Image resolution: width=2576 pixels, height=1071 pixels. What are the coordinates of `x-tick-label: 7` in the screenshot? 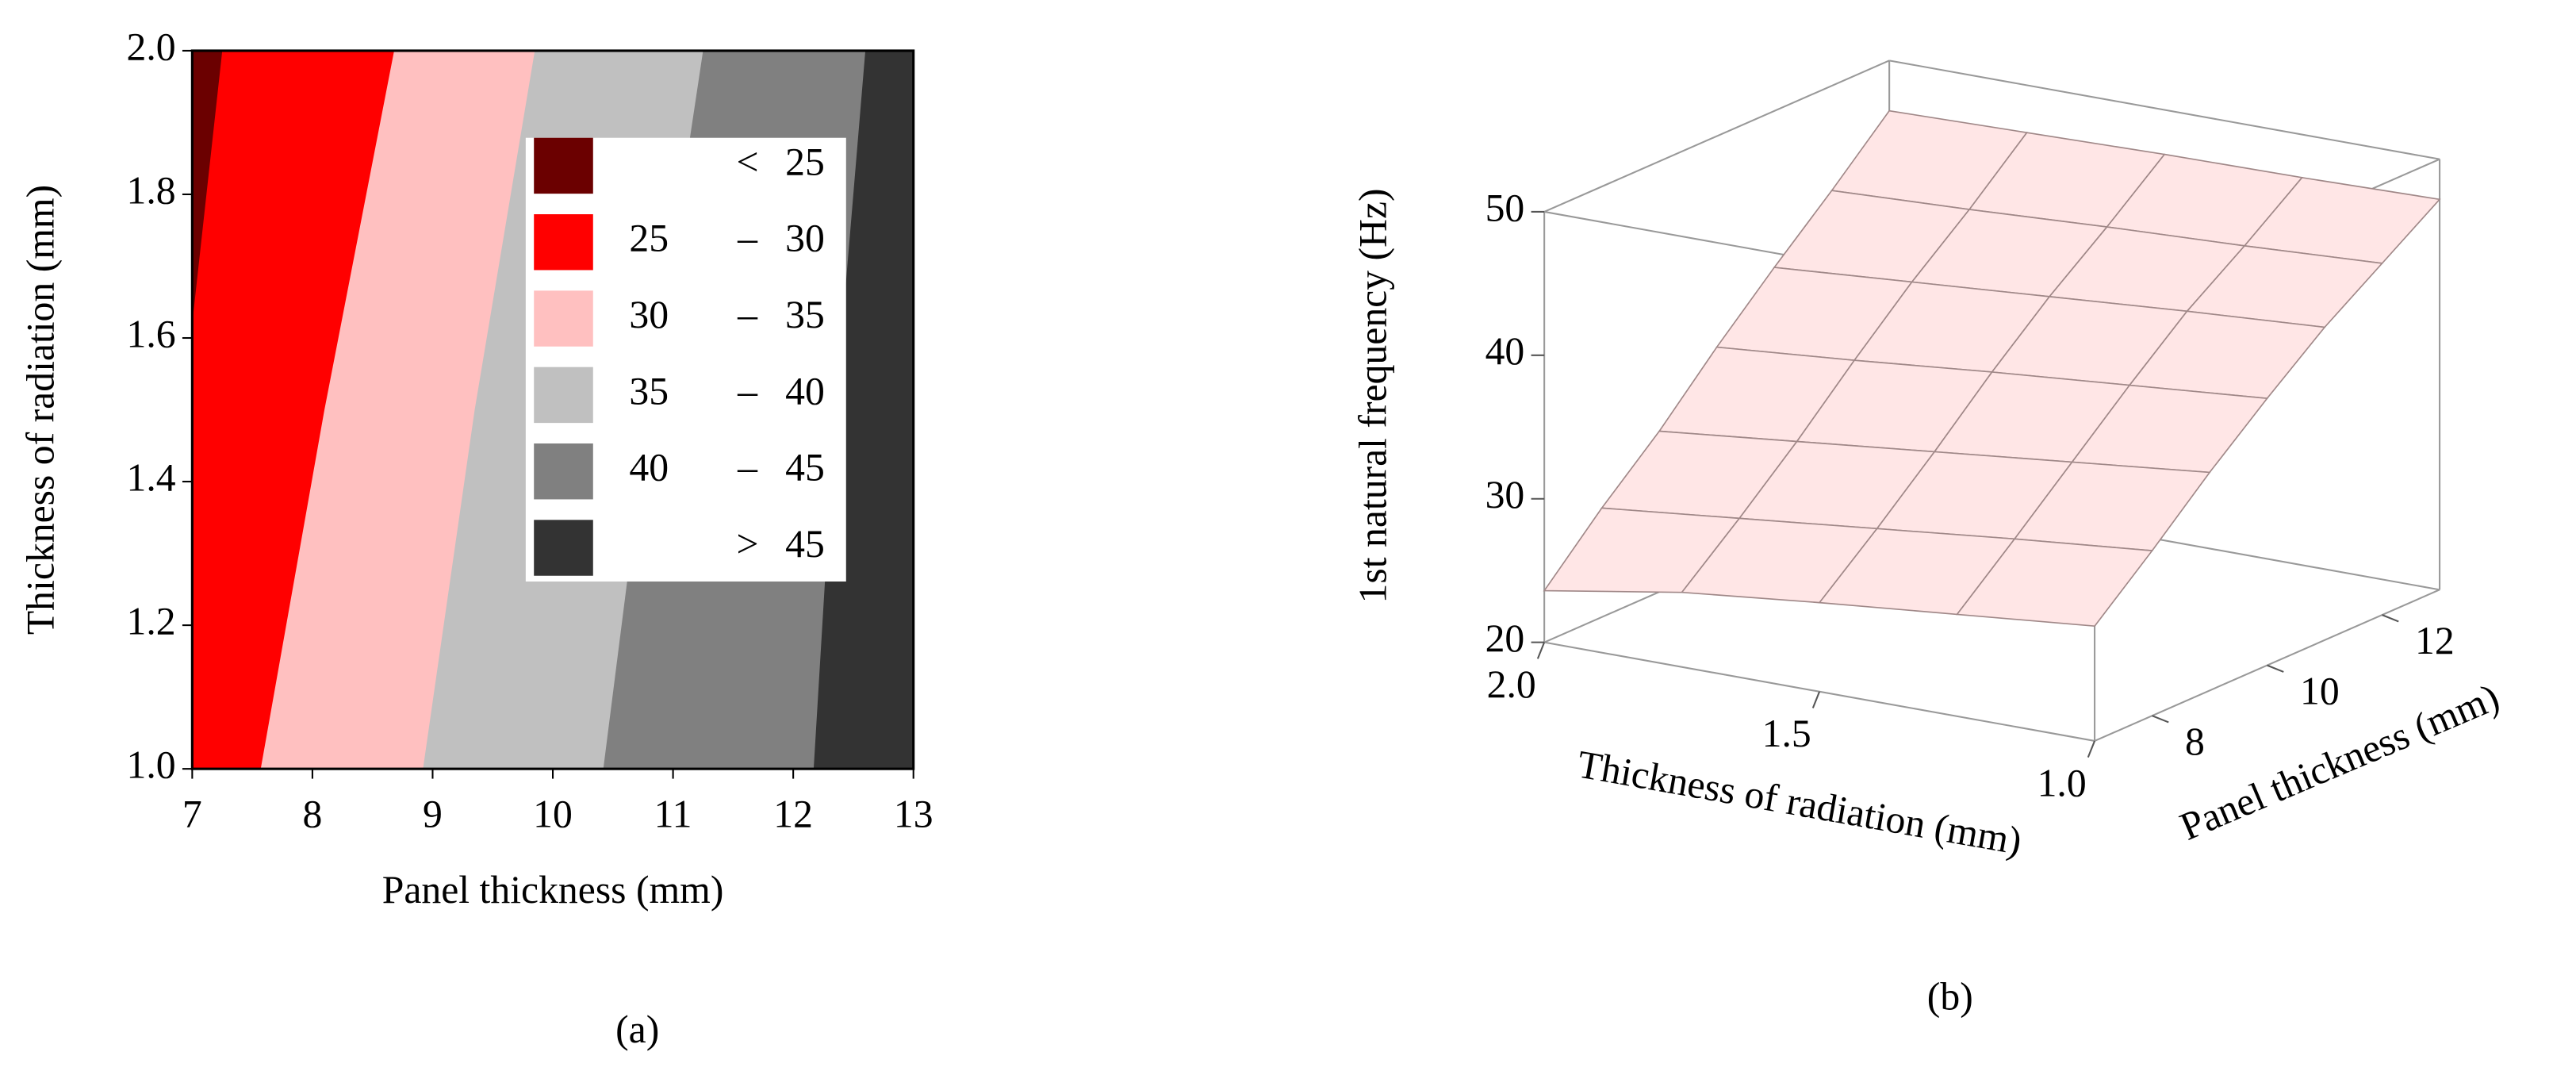 It's located at (192, 814).